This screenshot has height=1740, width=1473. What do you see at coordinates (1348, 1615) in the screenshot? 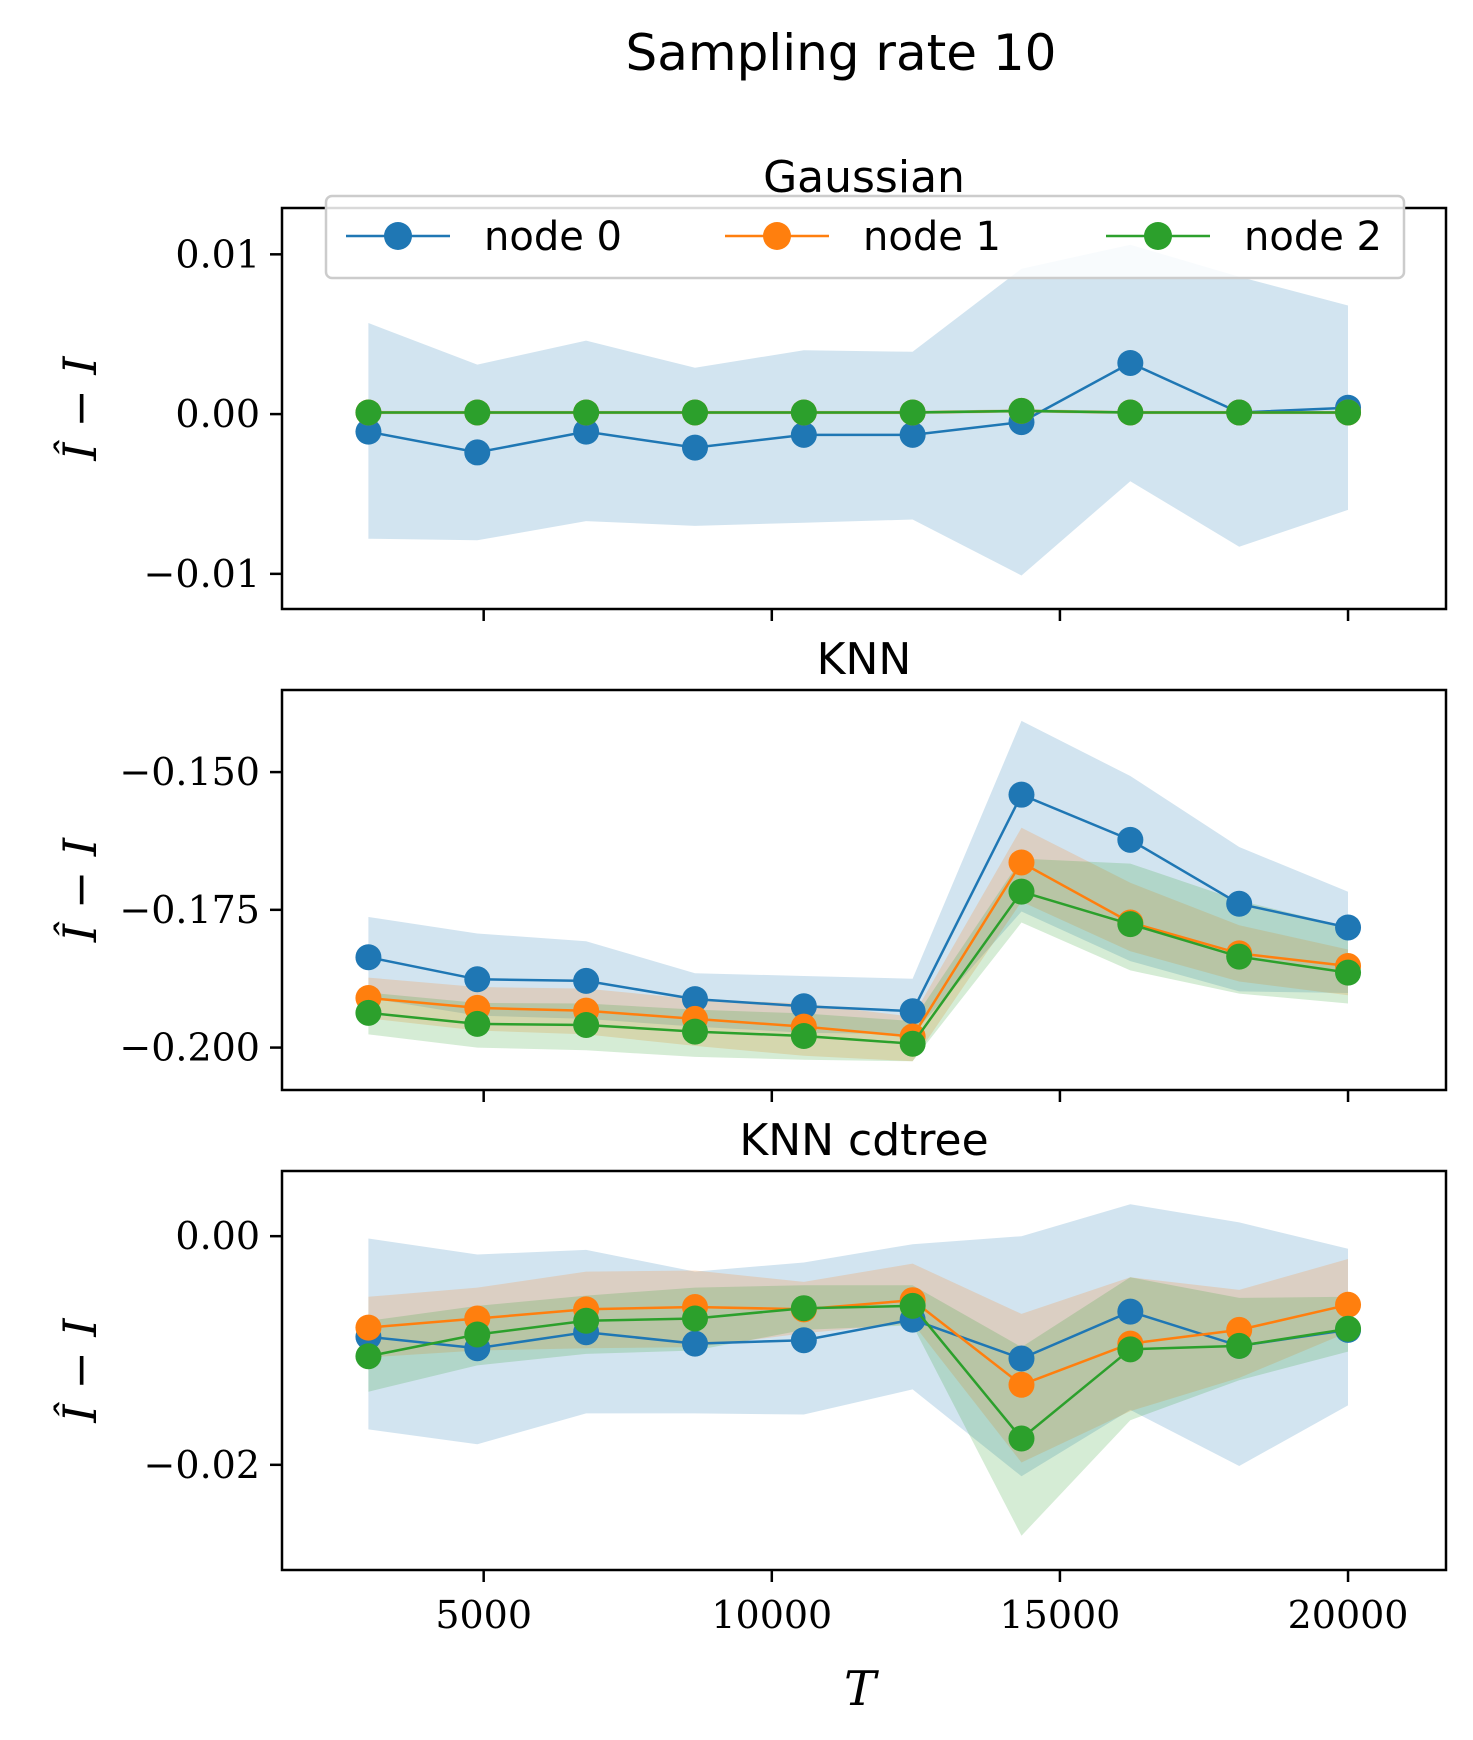
I see `x-tick-label: 20000` at bounding box center [1348, 1615].